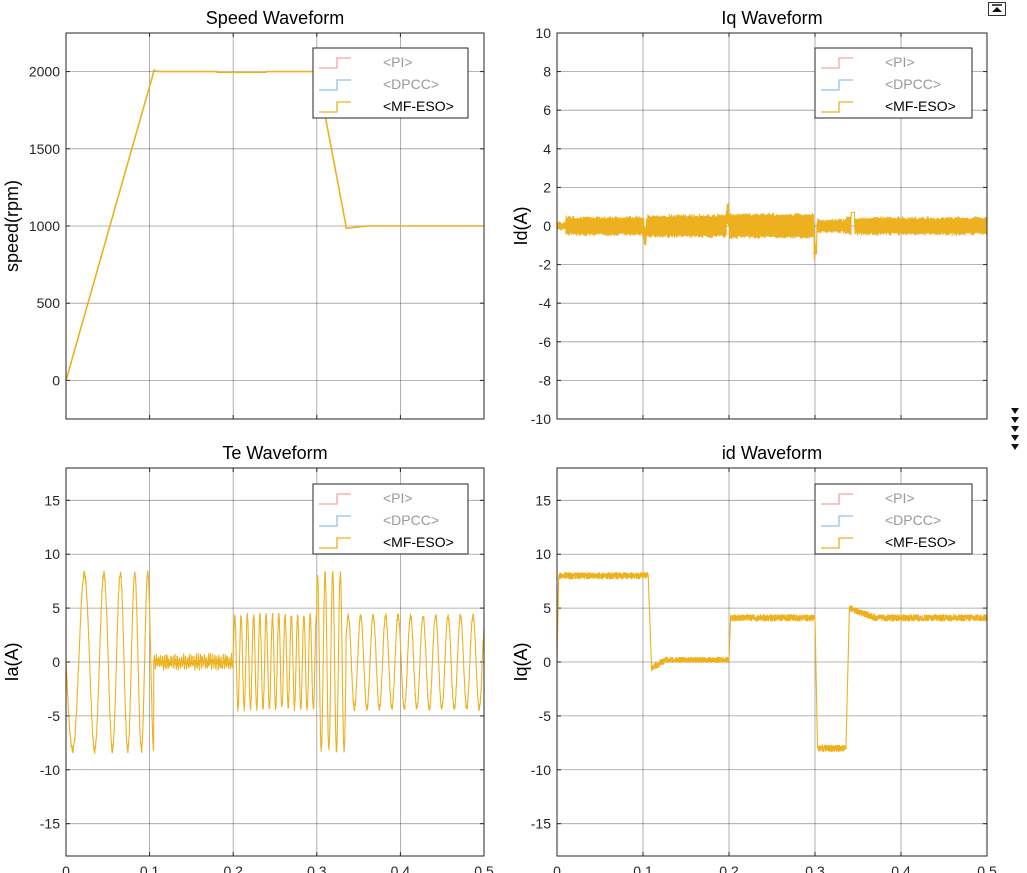 This screenshot has height=873, width=1027. I want to click on overflow-arrows, so click(1017, 430).